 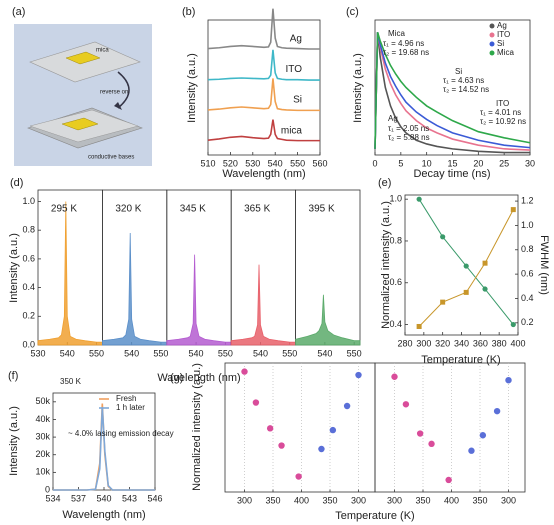 What do you see at coordinates (13, 376) in the screenshot?
I see `panel-label: (f)` at bounding box center [13, 376].